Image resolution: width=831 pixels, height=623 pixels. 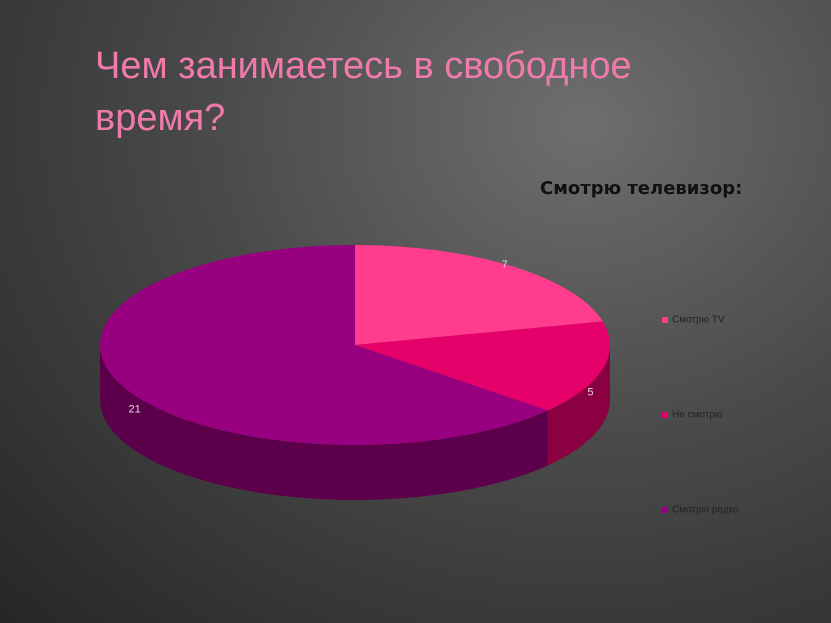 I want to click on value-label: 7, so click(x=505, y=265).